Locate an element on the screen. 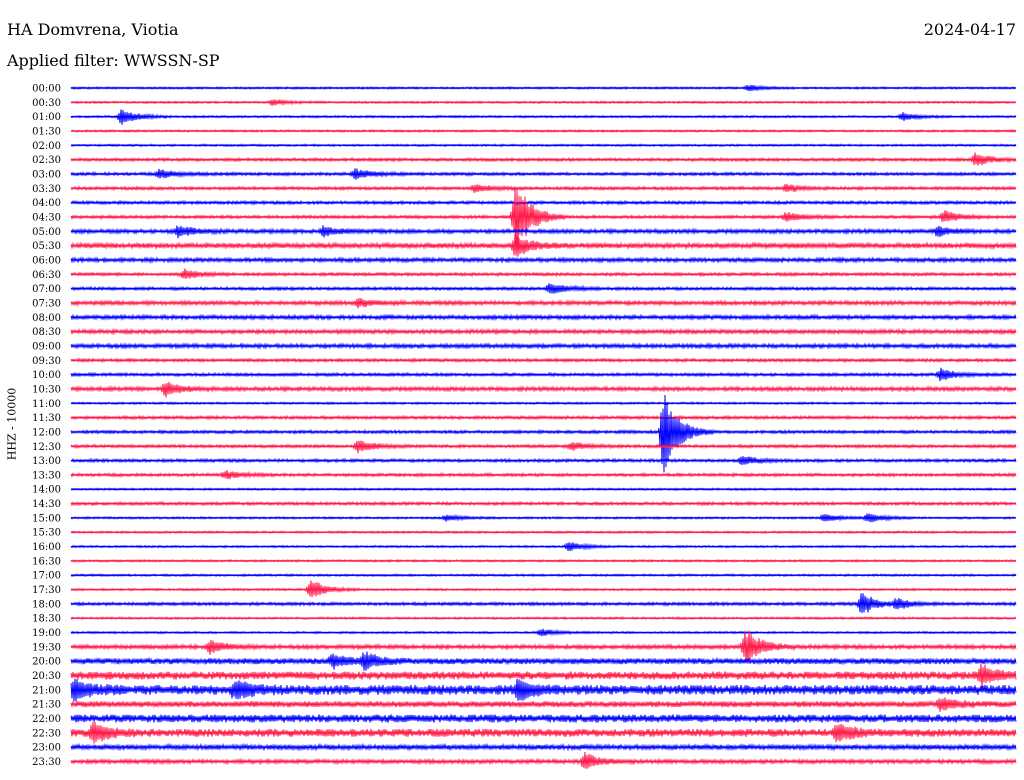 Image resolution: width=1024 pixels, height=780 pixels. time-label: 03:00 is located at coordinates (46, 174).